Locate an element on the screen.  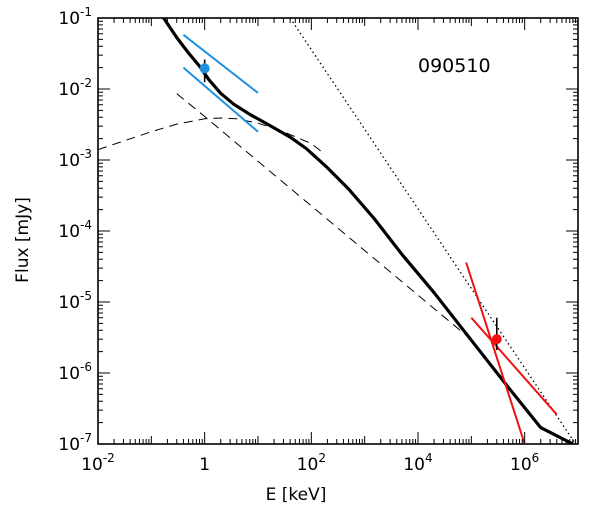
x-tick-exponent: 4 is located at coordinates (429, 458).